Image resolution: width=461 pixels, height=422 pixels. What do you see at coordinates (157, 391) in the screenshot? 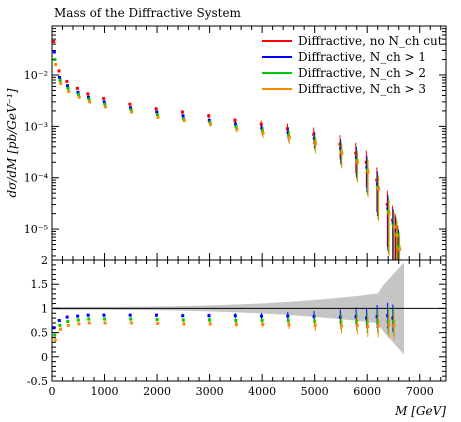
I see `ratio-x-tick-label: 2000` at bounding box center [157, 391].